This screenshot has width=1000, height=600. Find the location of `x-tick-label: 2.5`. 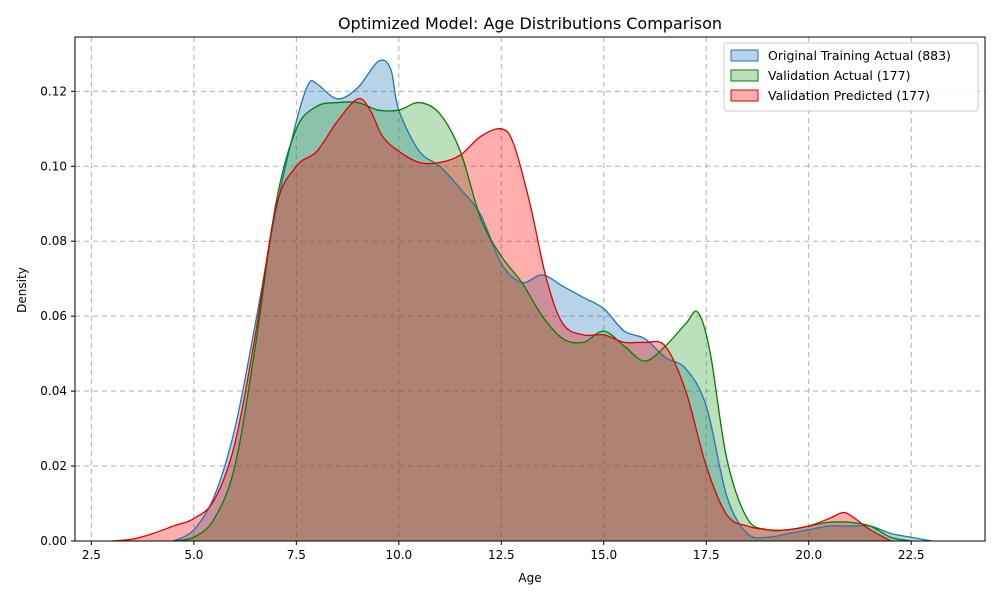

x-tick-label: 2.5 is located at coordinates (91, 555).